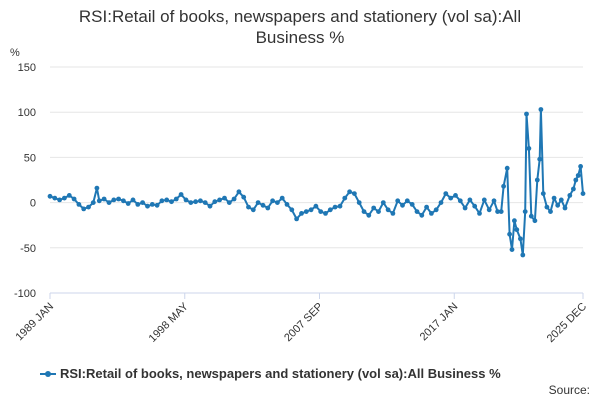 Image resolution: width=600 pixels, height=400 pixels. Describe the element at coordinates (25, 294) in the screenshot. I see `y-tick-label: -100` at that location.